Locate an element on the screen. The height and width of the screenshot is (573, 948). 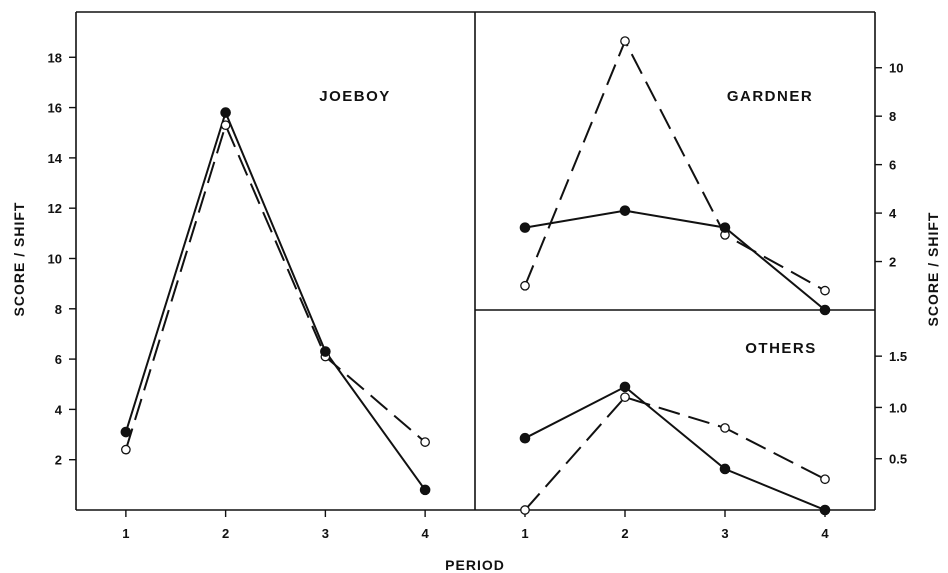
x-tick-label-joeboy: 3 is located at coordinates (325, 533).